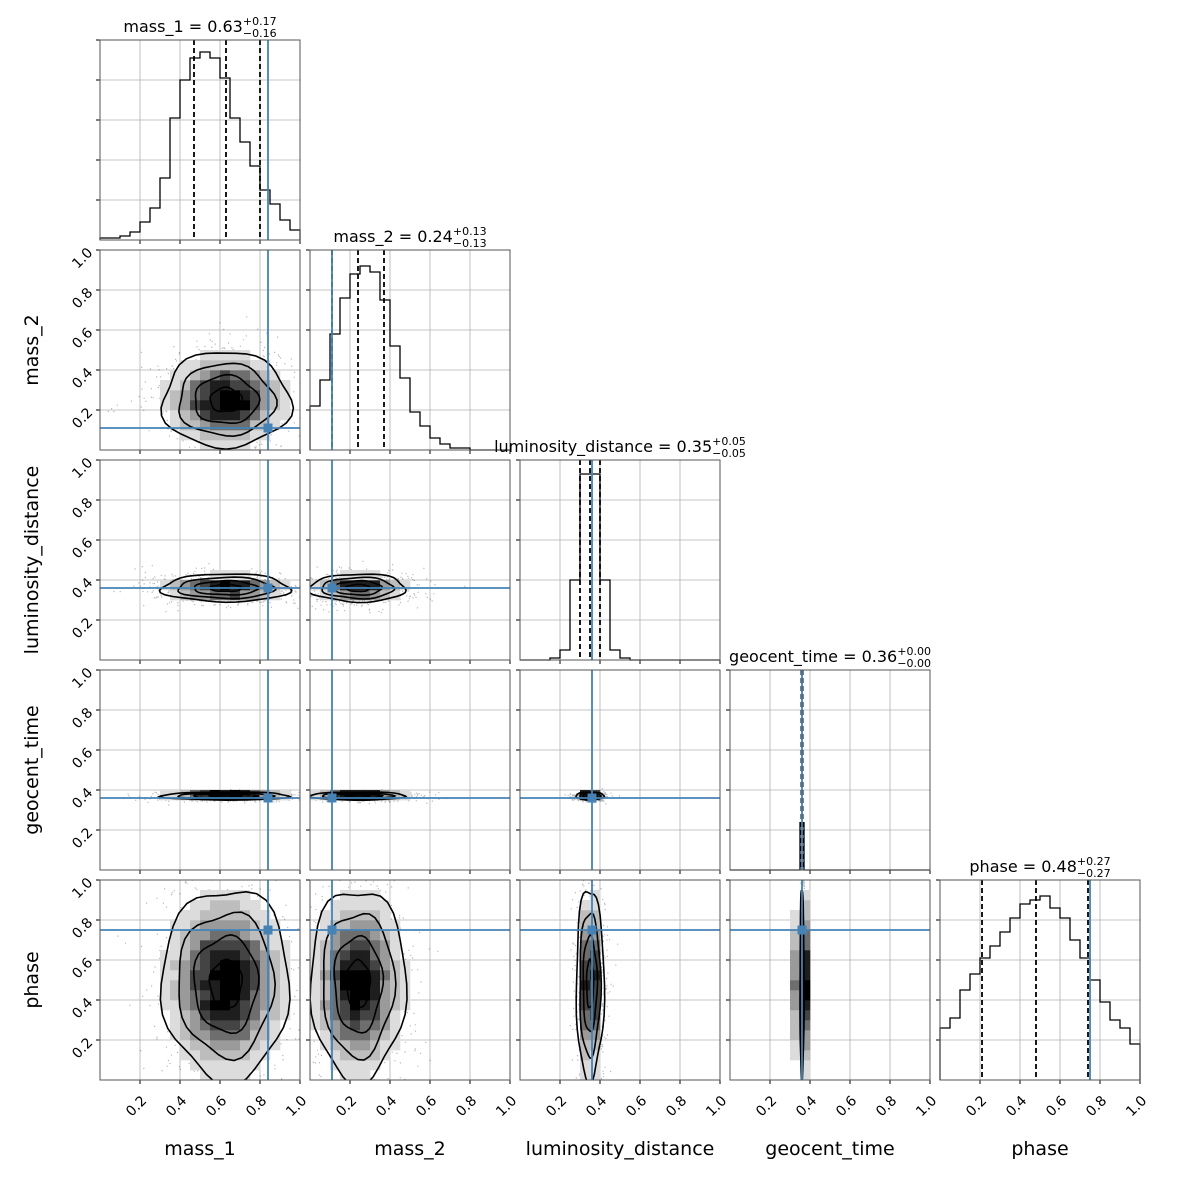  Describe the element at coordinates (198, 561) in the screenshot. I see `pair-panel-mass_1-luminosity_distance` at that location.